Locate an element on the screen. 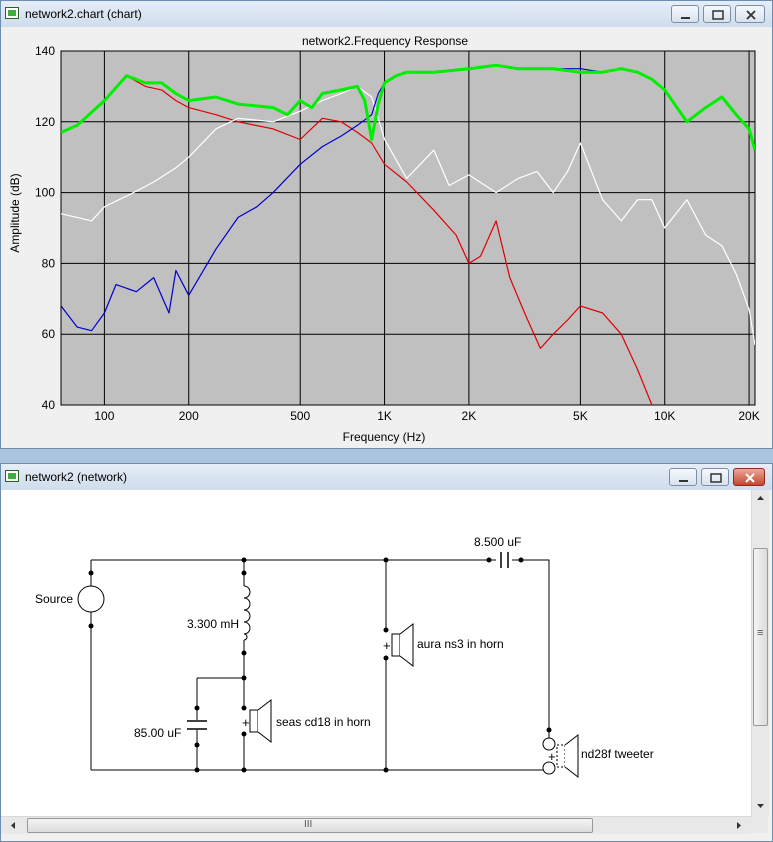 The width and height of the screenshot is (773, 842). x-tick-label: 10K is located at coordinates (664, 416).